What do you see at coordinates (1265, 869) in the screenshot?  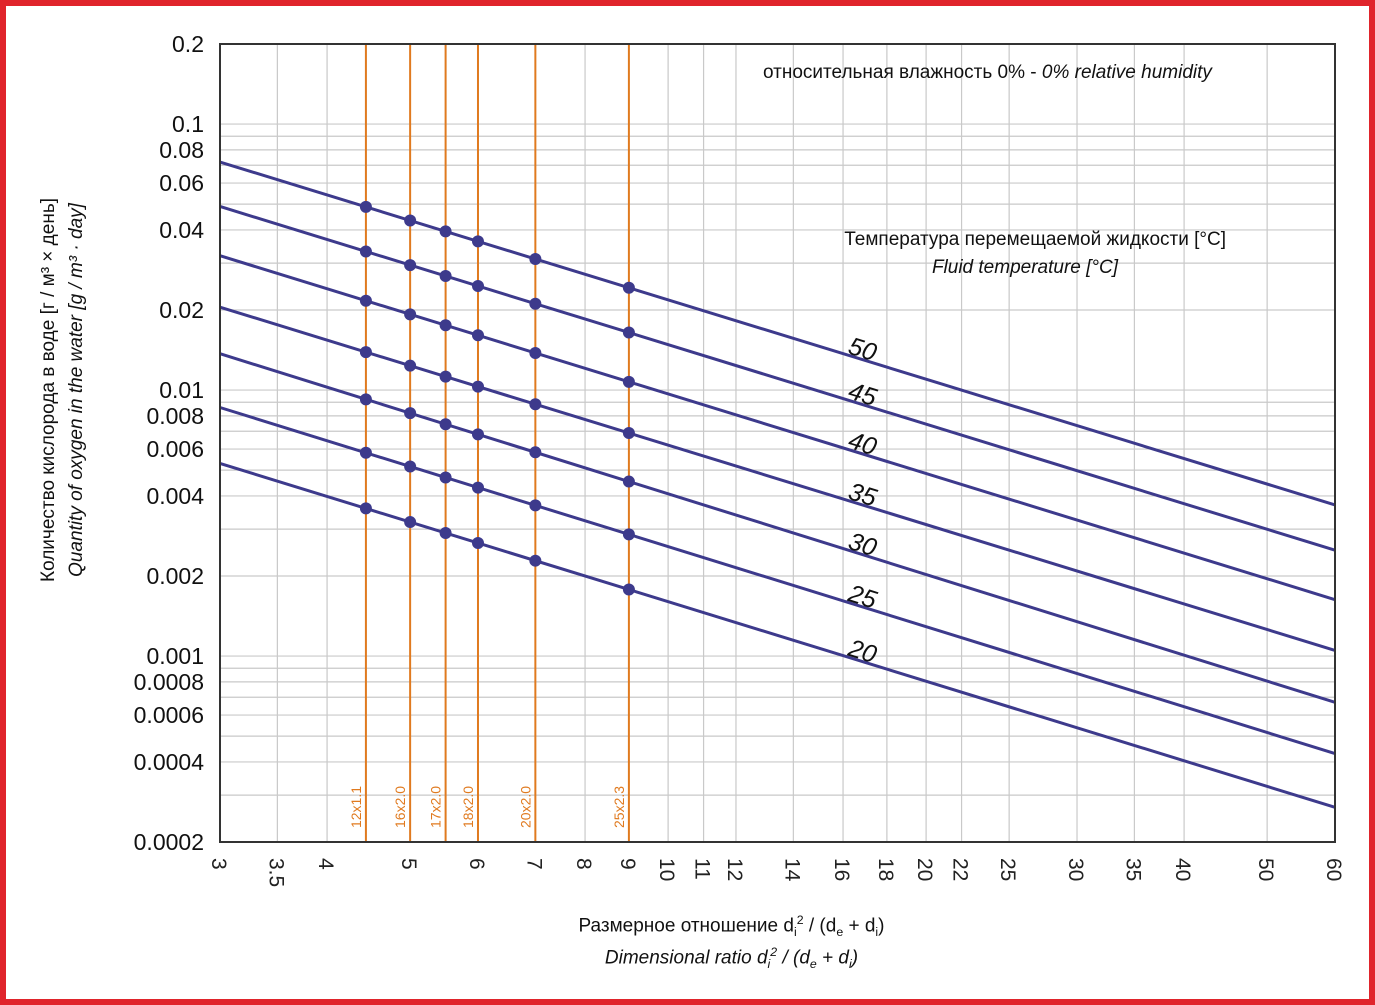 I see `x-tick-label: 50` at bounding box center [1265, 869].